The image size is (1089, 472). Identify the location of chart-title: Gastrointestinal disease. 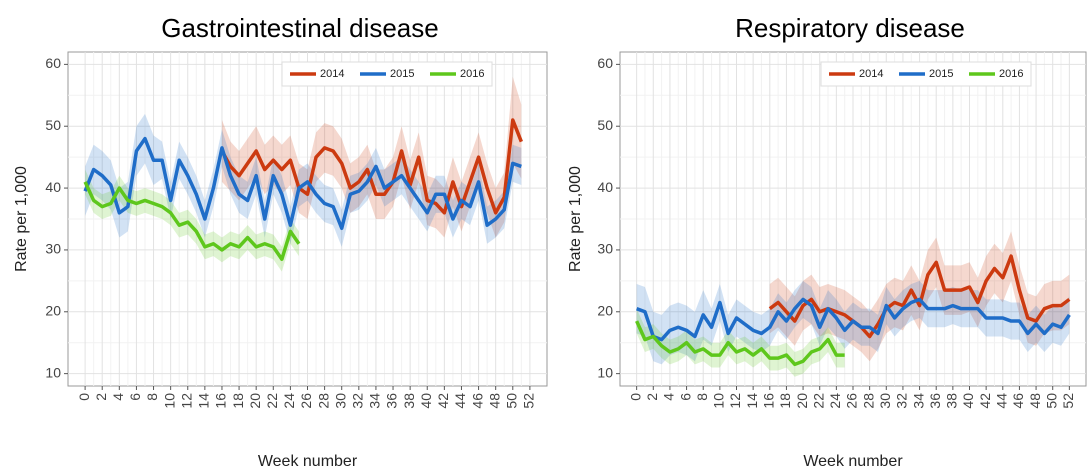
(299, 28).